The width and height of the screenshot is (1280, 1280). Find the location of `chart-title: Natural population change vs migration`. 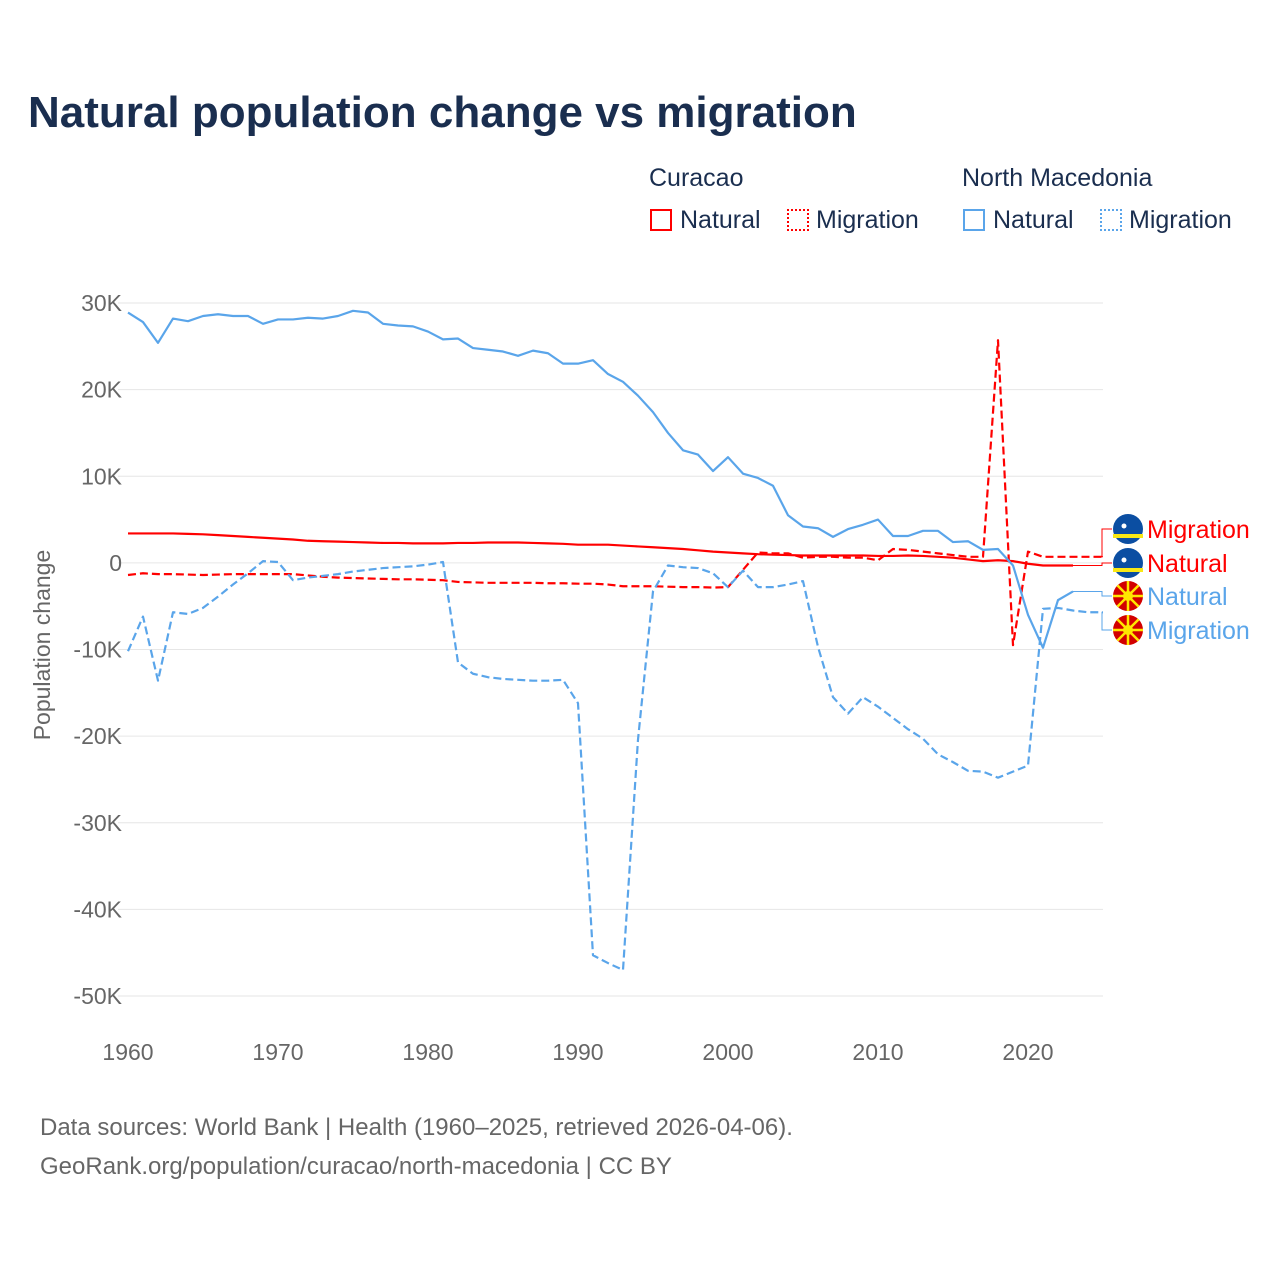

chart-title: Natural population change vs migration is located at coordinates (442, 112).